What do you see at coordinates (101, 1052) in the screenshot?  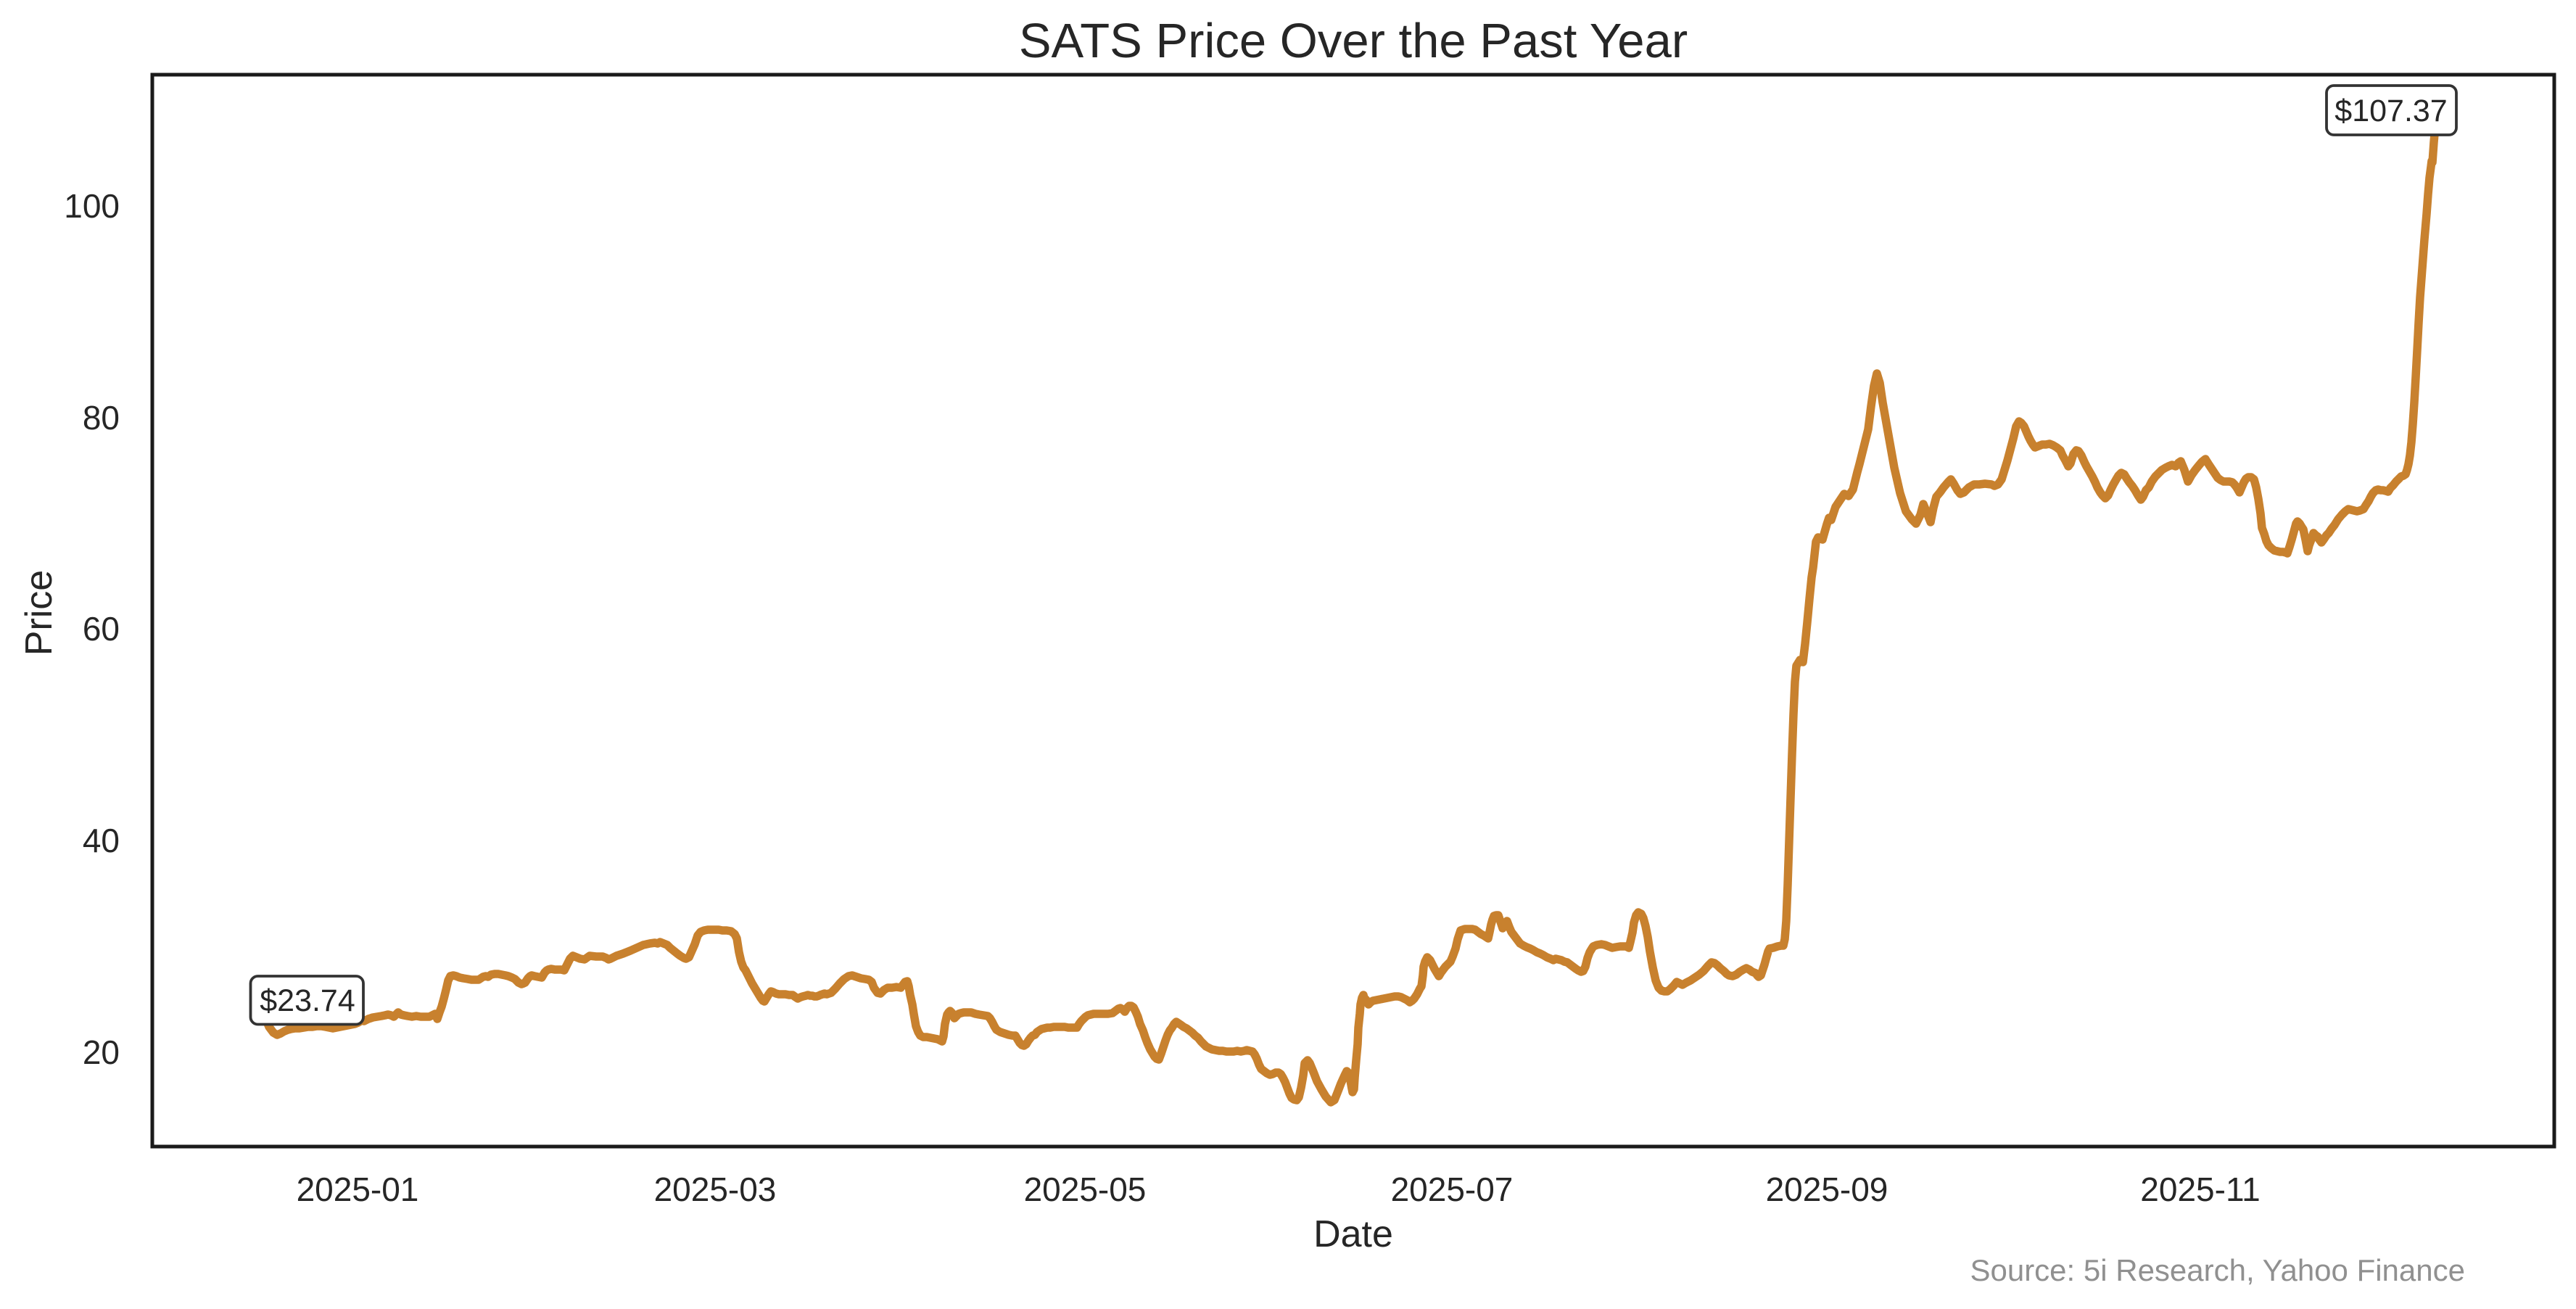 I see `svg-text: 20` at bounding box center [101, 1052].